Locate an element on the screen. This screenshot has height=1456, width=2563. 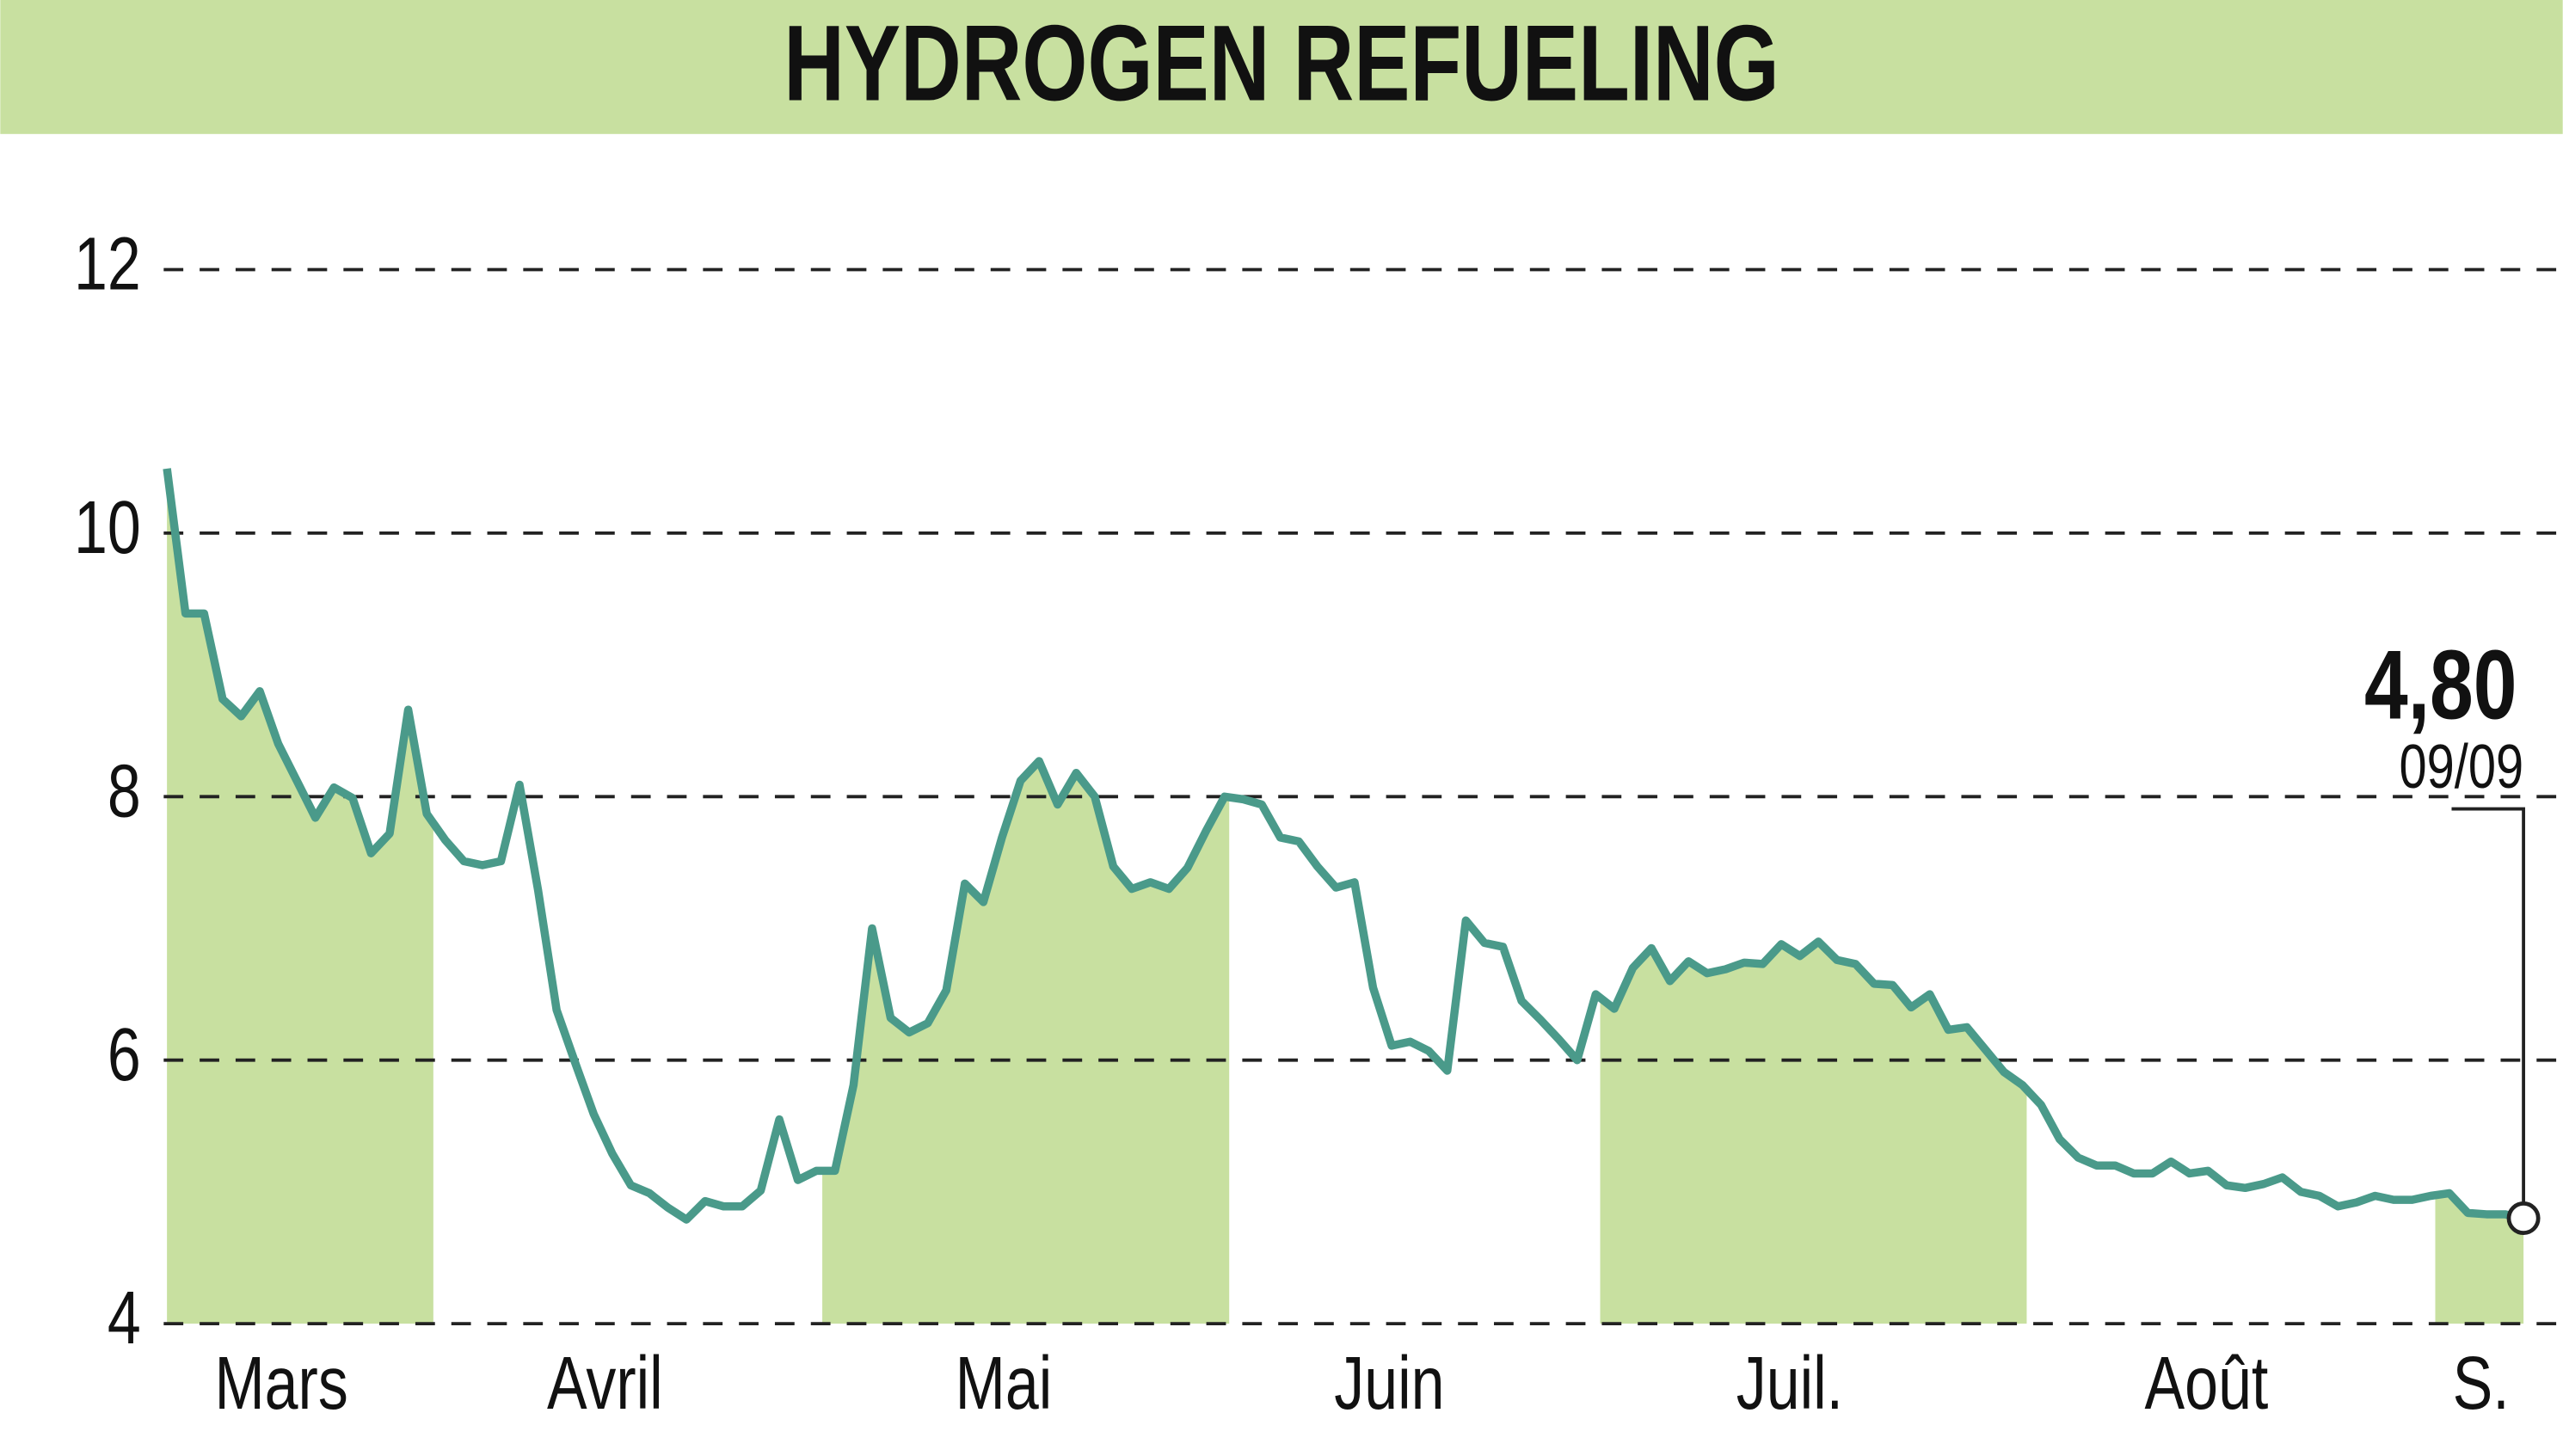
y-tick-label: 10 is located at coordinates (107, 526).